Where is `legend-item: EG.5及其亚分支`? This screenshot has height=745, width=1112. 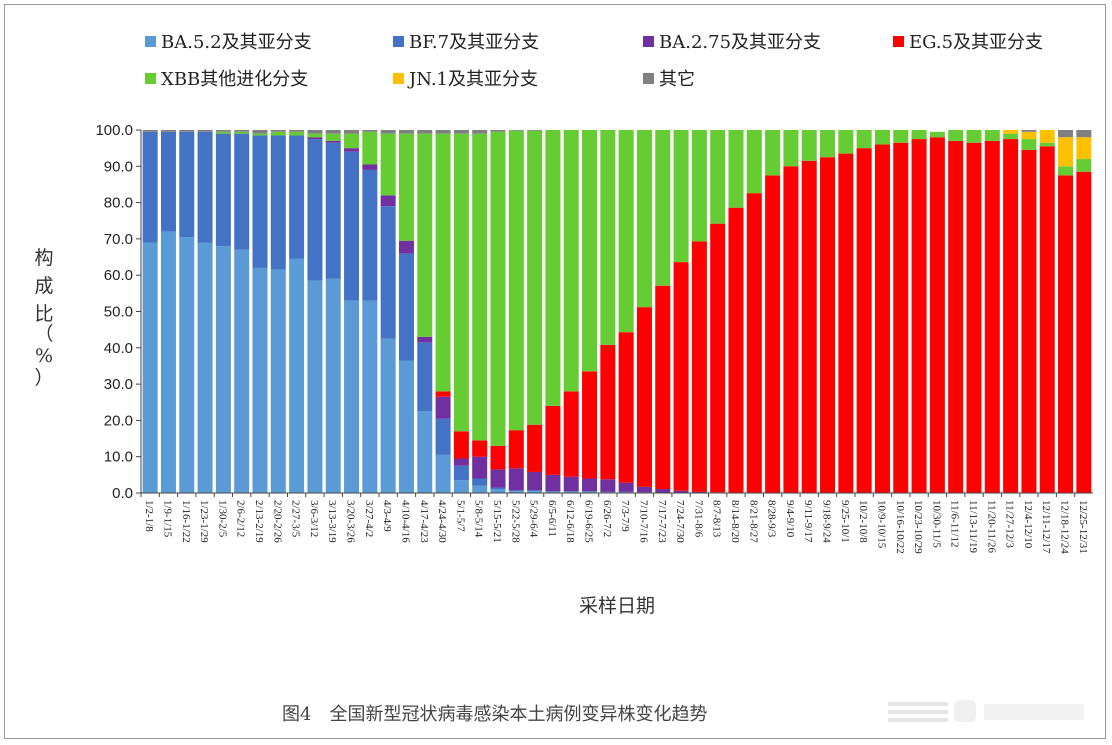
legend-item: EG.5及其亚分支 is located at coordinates (968, 42).